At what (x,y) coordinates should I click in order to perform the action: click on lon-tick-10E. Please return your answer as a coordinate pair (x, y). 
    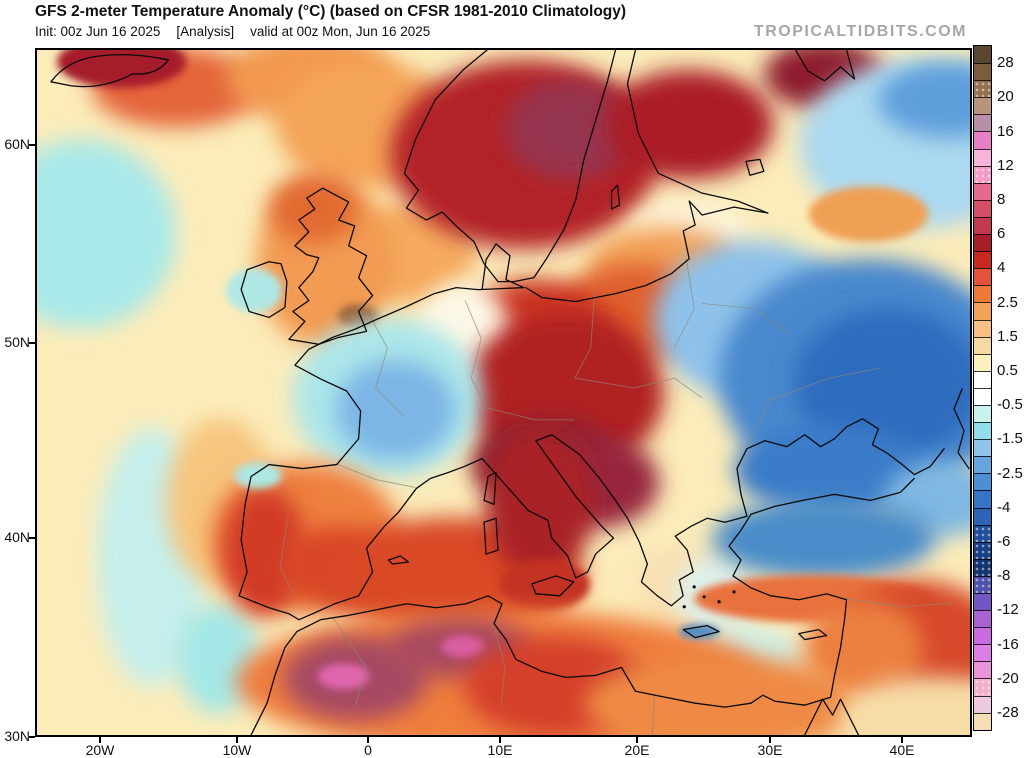
    Looking at the image, I should click on (500, 740).